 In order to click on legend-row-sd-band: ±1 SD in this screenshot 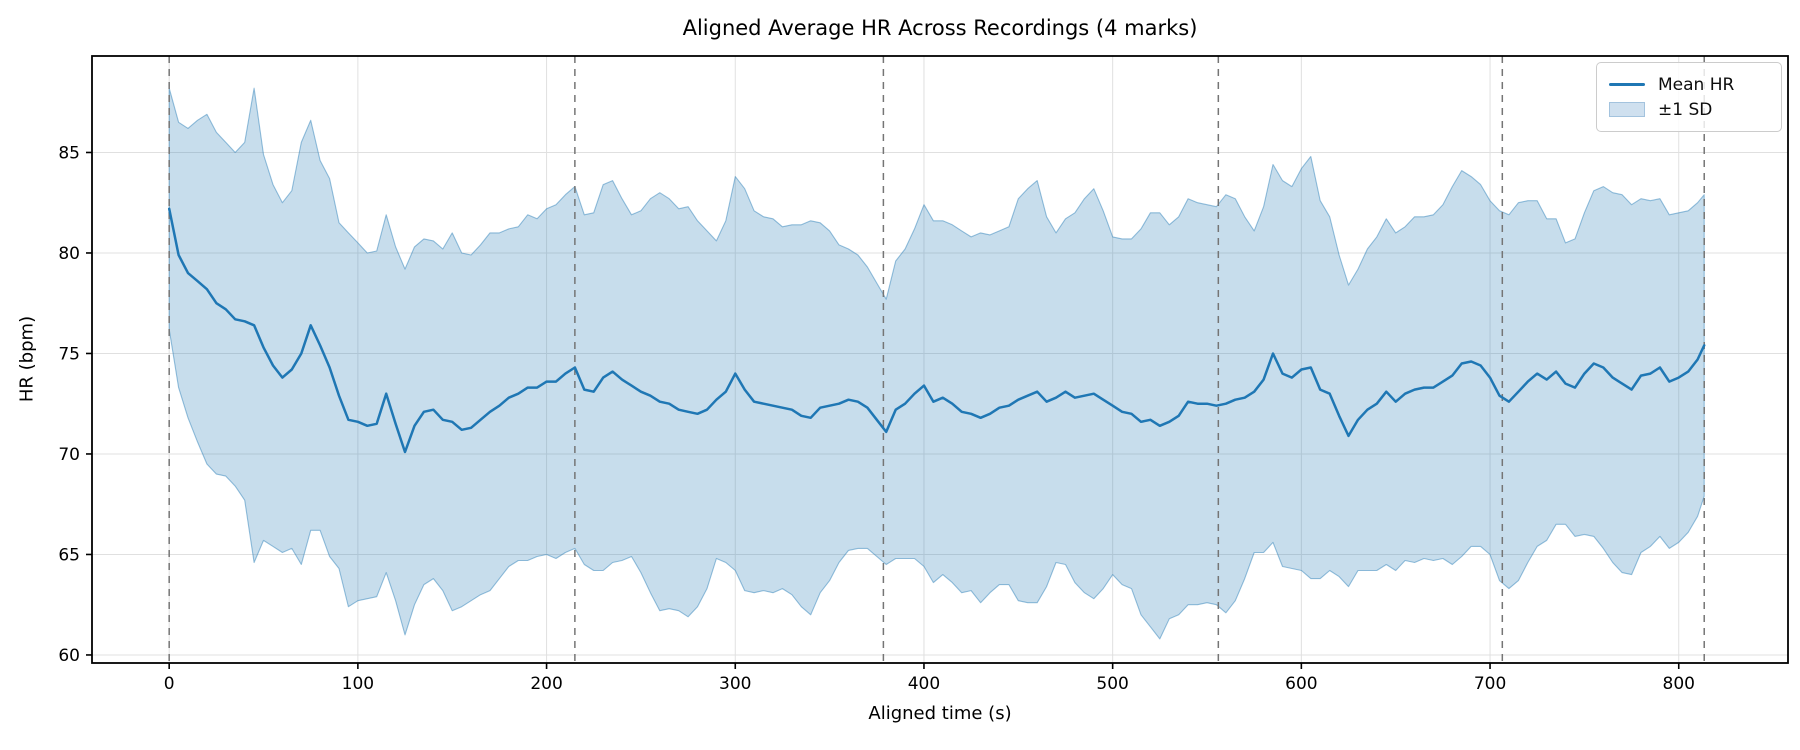, I will do `click(1689, 109)`.